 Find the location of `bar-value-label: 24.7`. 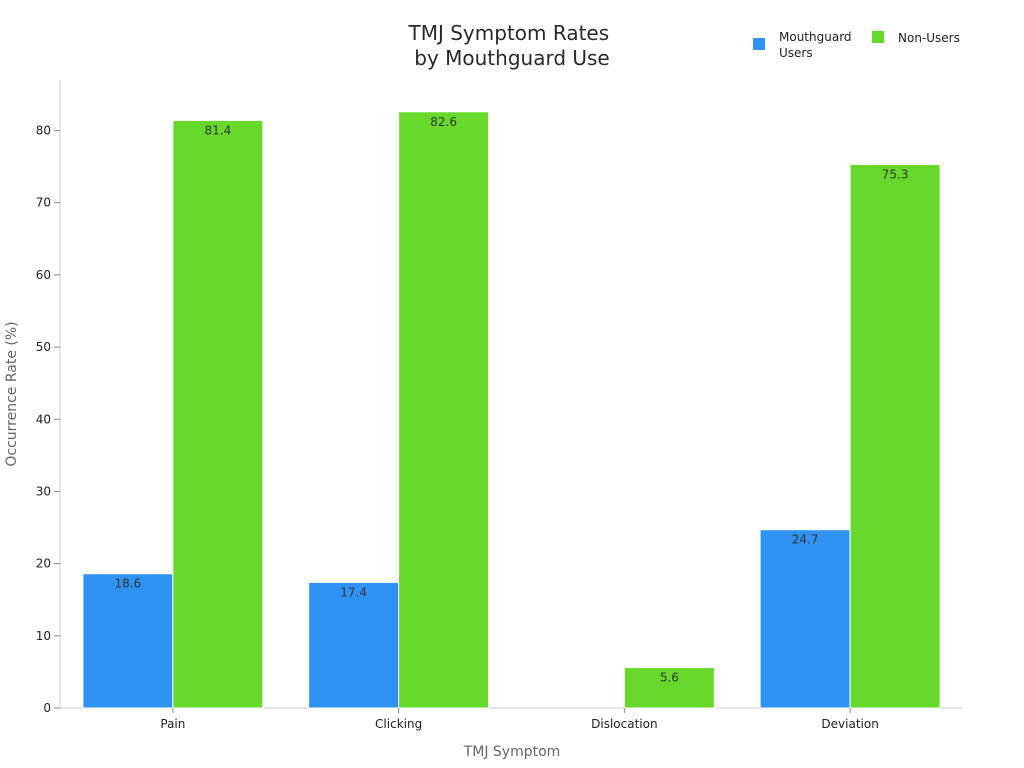

bar-value-label: 24.7 is located at coordinates (805, 540).